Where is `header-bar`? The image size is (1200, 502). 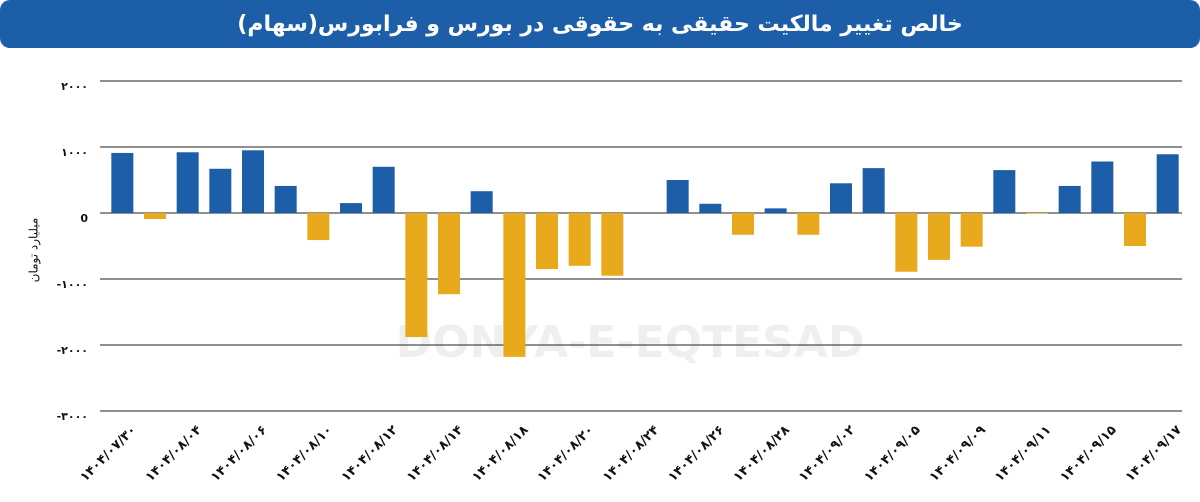 header-bar is located at coordinates (600, 24).